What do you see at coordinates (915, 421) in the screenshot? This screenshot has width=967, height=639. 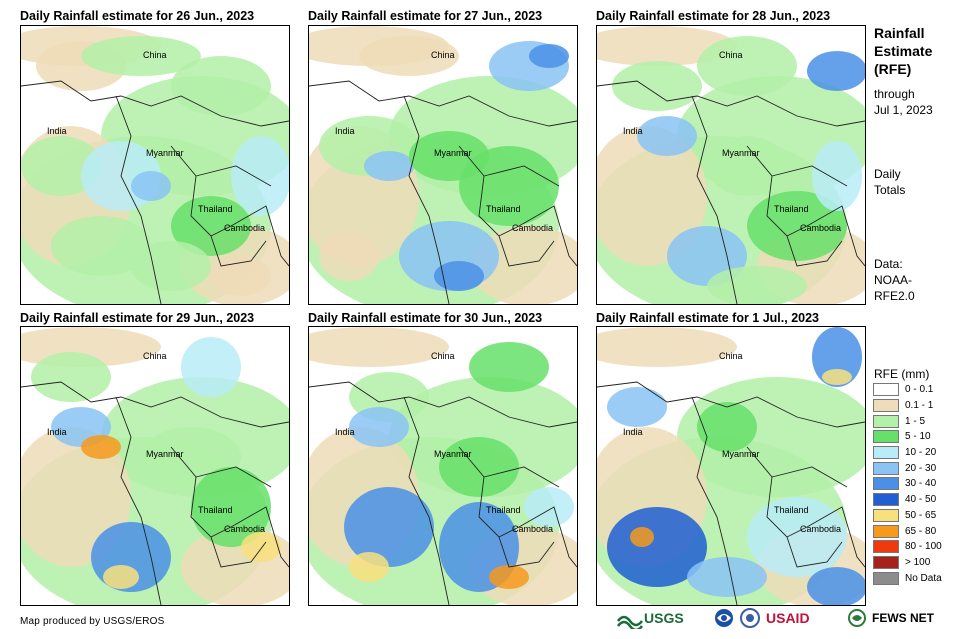 I see `legend-label: 1 - 5` at bounding box center [915, 421].